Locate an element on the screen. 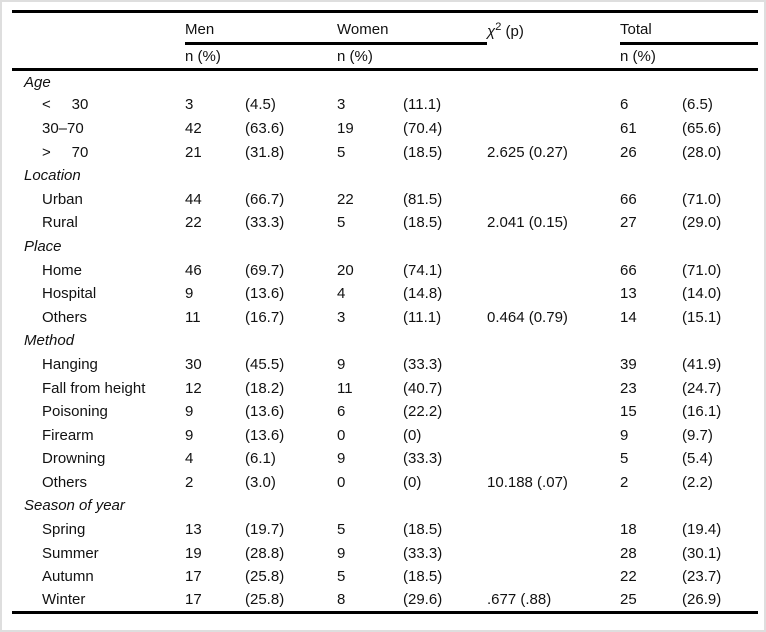  women-n-value: 20 is located at coordinates (345, 270).